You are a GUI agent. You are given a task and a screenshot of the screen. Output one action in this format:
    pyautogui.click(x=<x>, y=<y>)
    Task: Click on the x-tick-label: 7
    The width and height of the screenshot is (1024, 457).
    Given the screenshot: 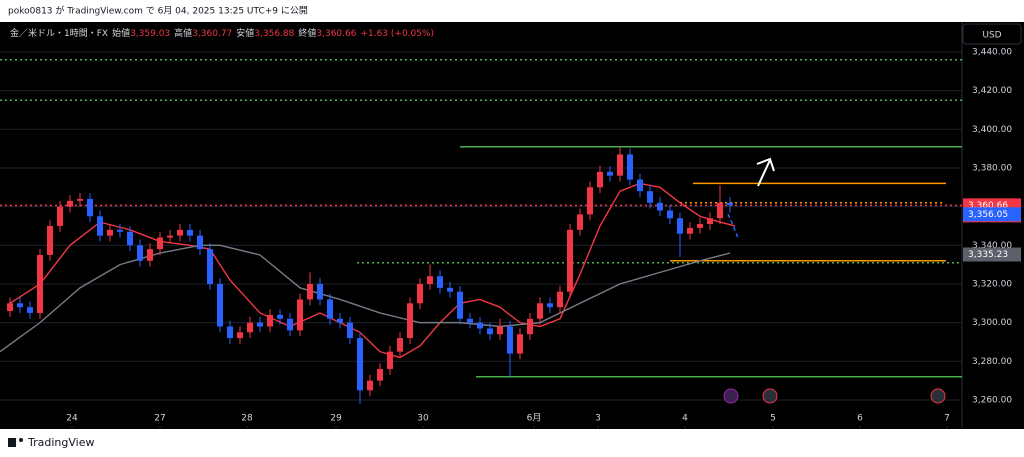 What is the action you would take?
    pyautogui.click(x=947, y=419)
    